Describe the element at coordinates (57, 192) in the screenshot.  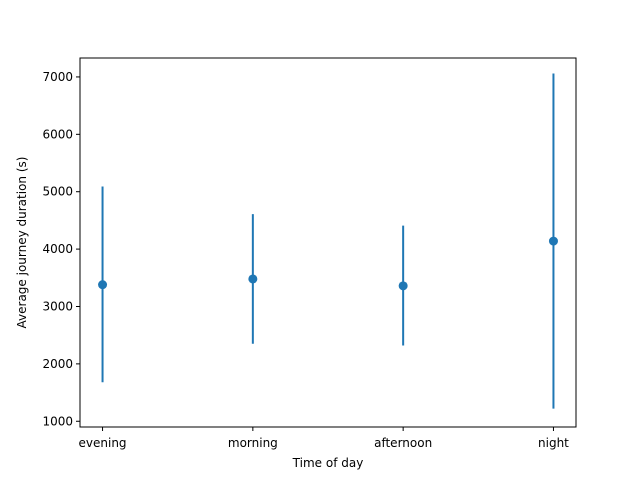
I see `y-tick-label-5000: 5000` at that location.